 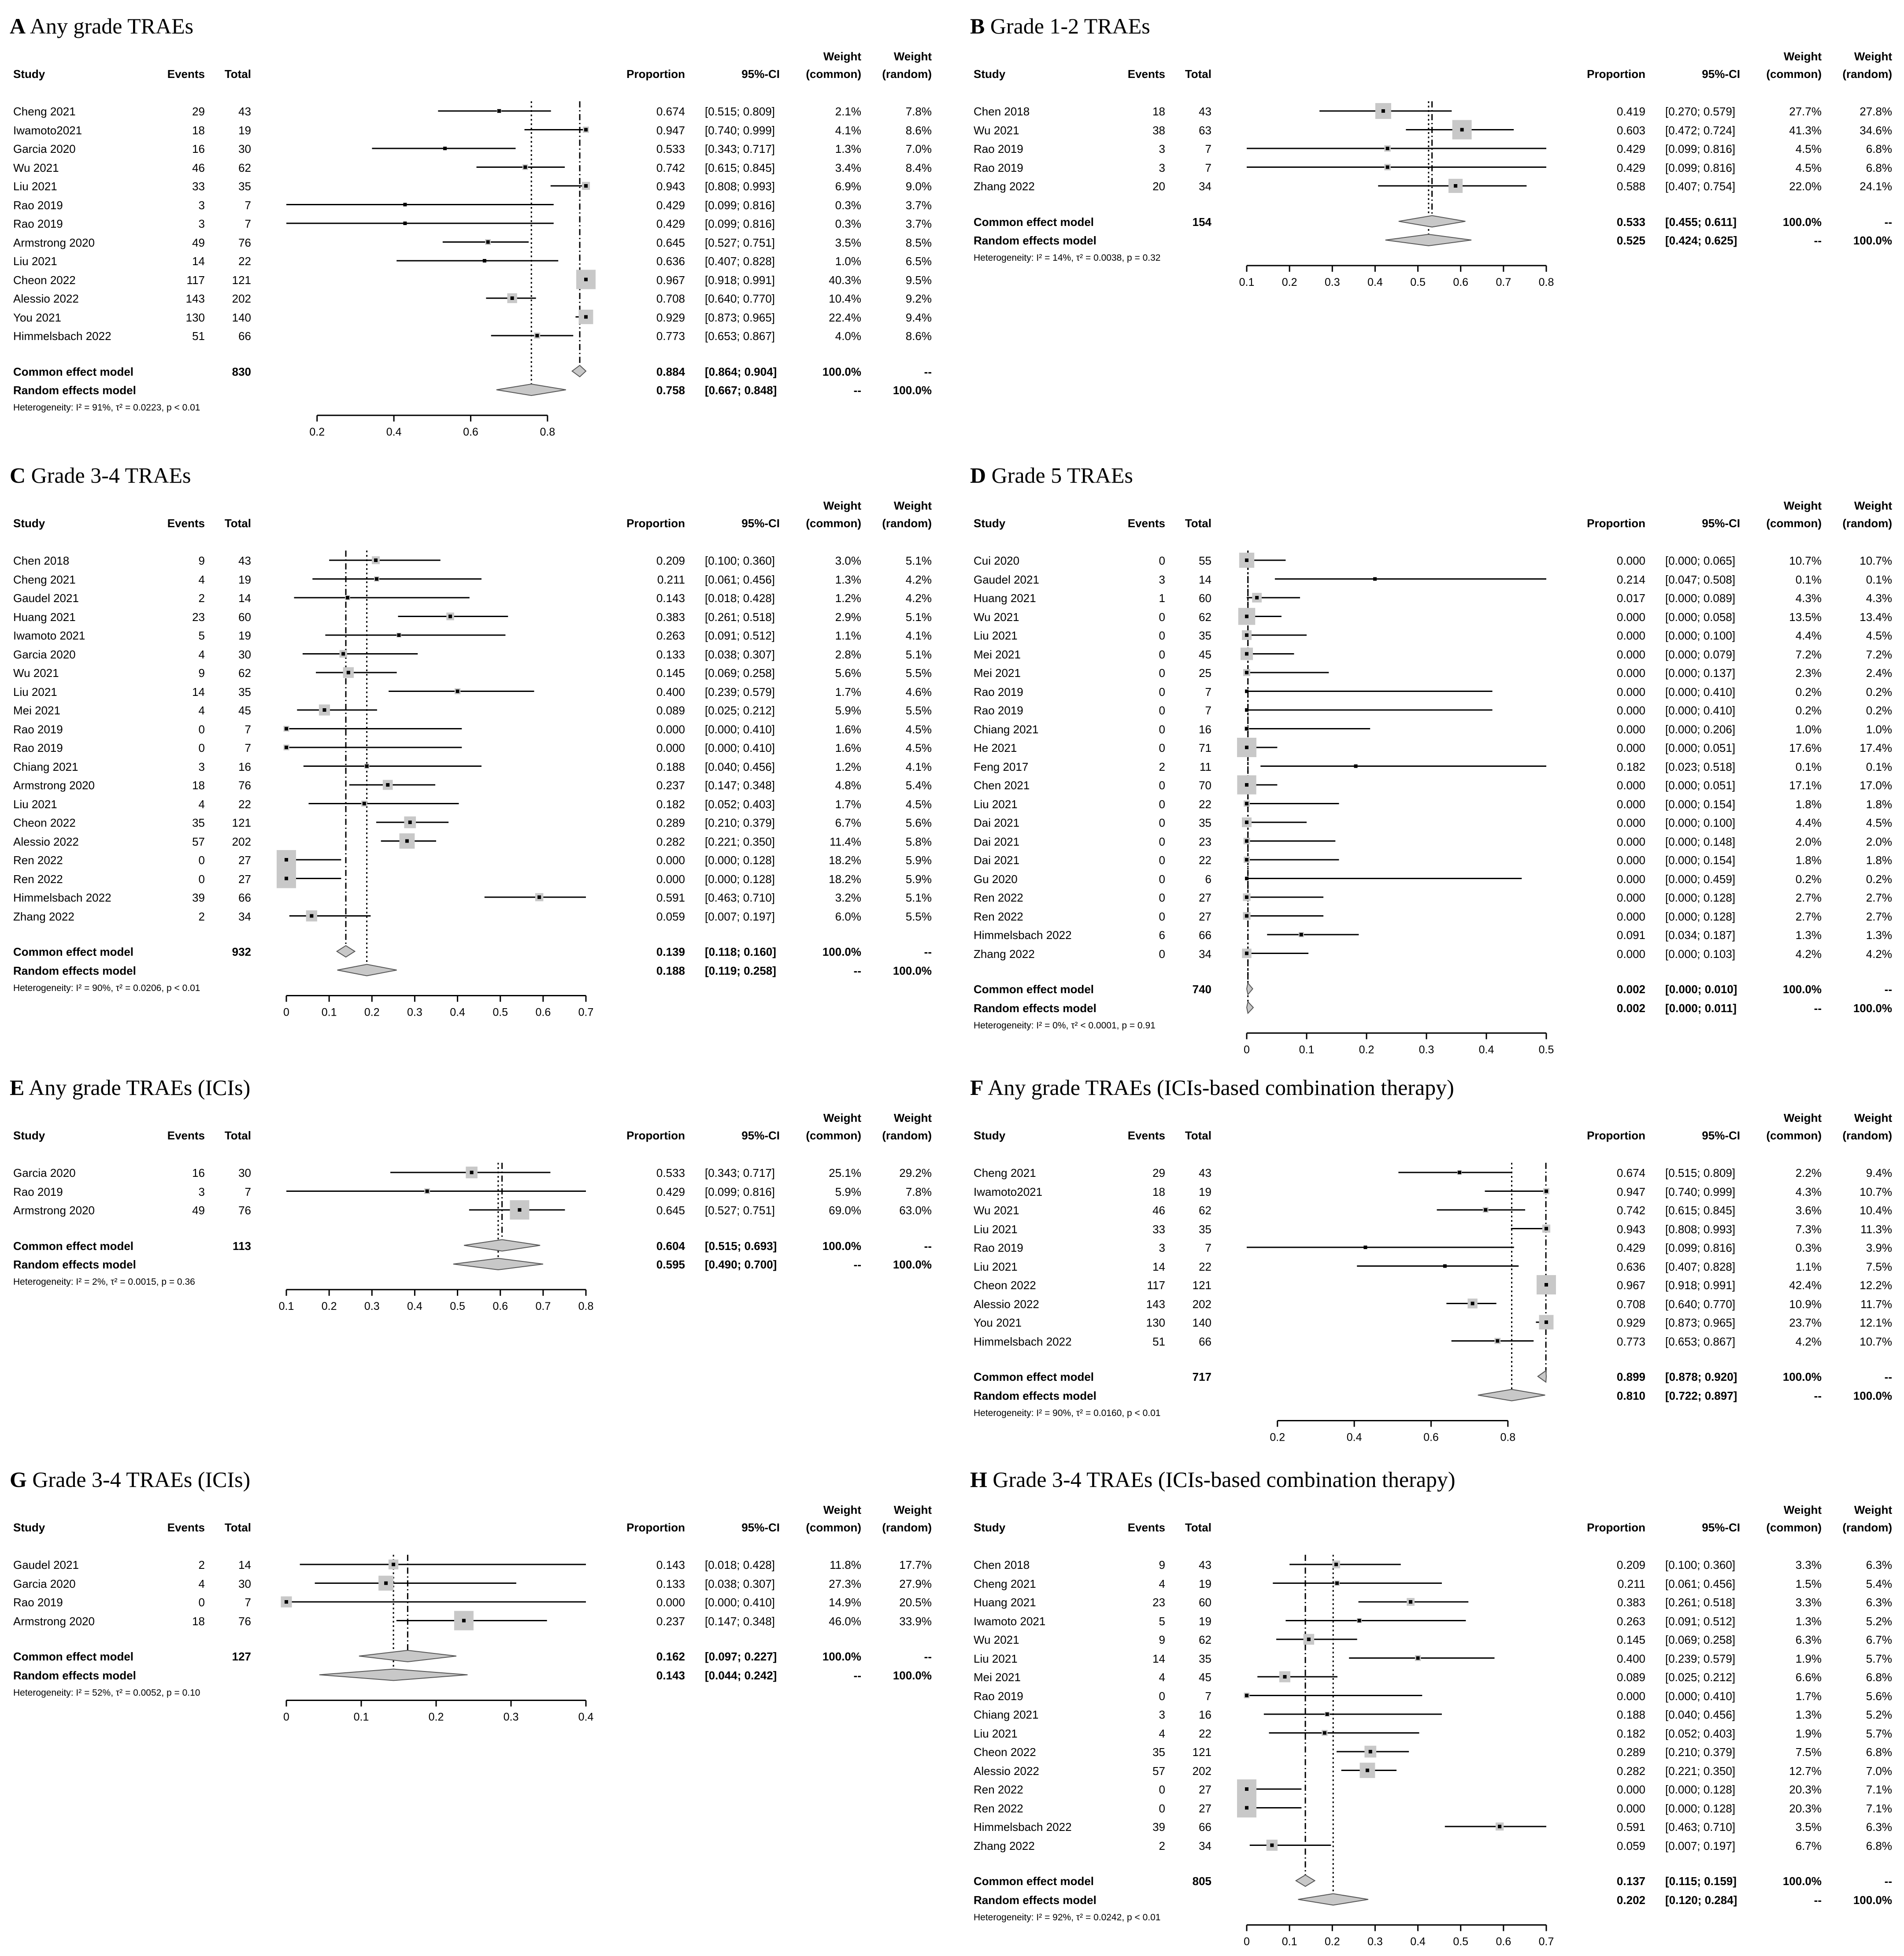 What do you see at coordinates (1876, 560) in the screenshot?
I see `study-weight-random: 10.7%` at bounding box center [1876, 560].